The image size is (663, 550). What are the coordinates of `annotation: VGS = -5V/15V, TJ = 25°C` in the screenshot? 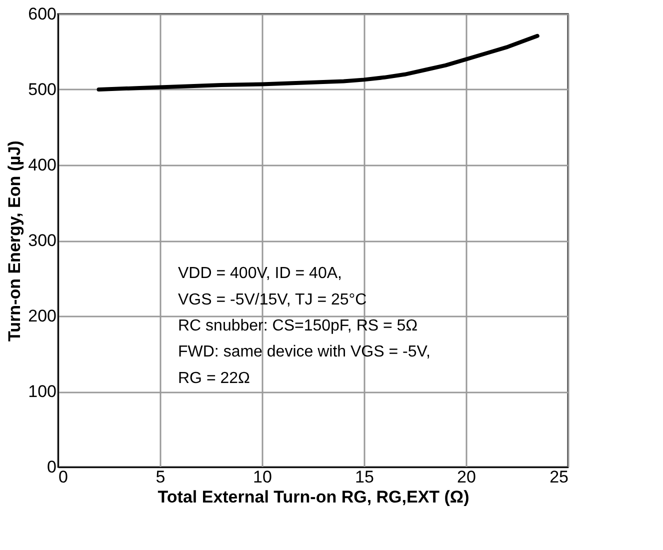 It's located at (272, 299).